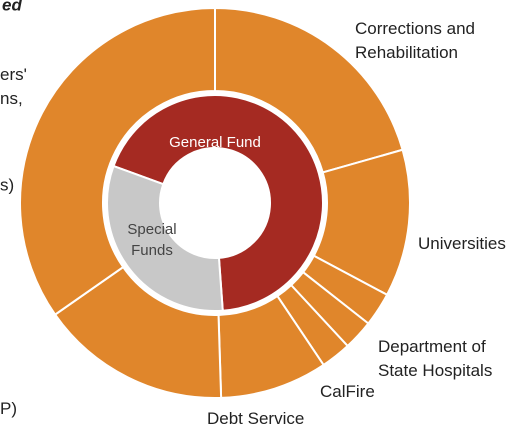 The width and height of the screenshot is (524, 434). What do you see at coordinates (435, 358) in the screenshot?
I see `segment-label: Department of State Hospitals` at bounding box center [435, 358].